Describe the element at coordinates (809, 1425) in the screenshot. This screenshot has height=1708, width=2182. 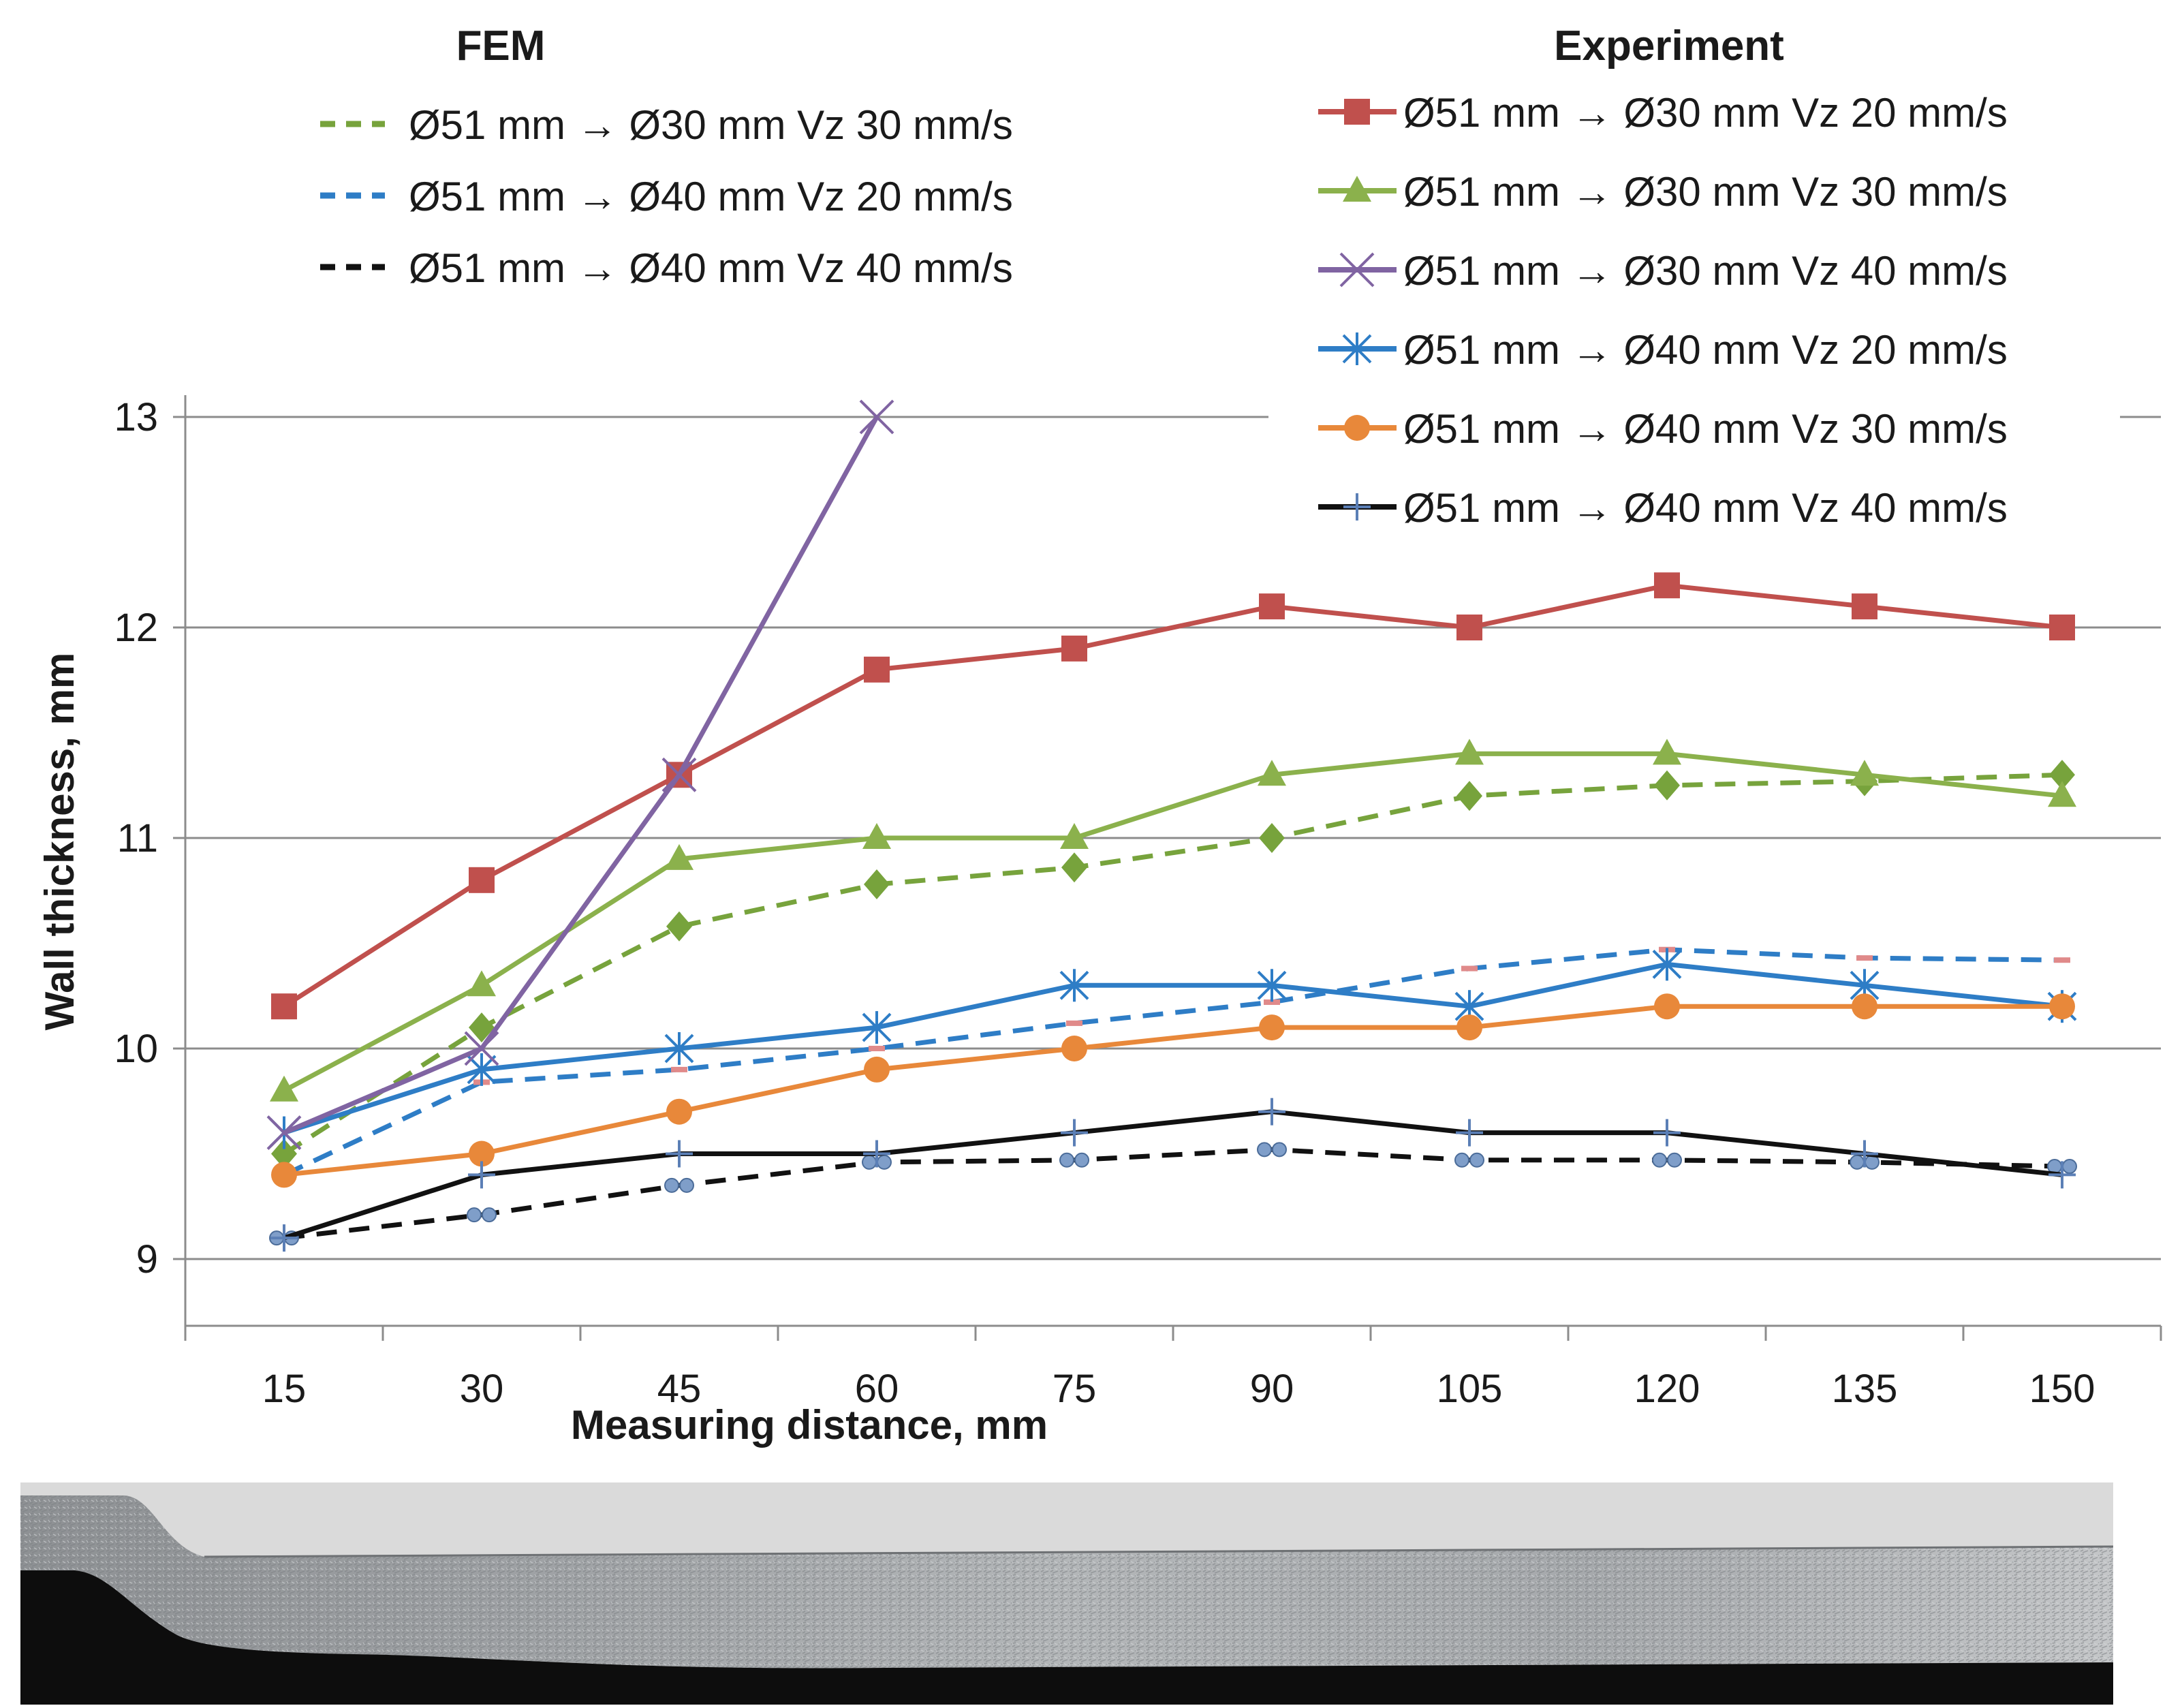
I see `x-axis-label: Measuring distance, mm` at that location.